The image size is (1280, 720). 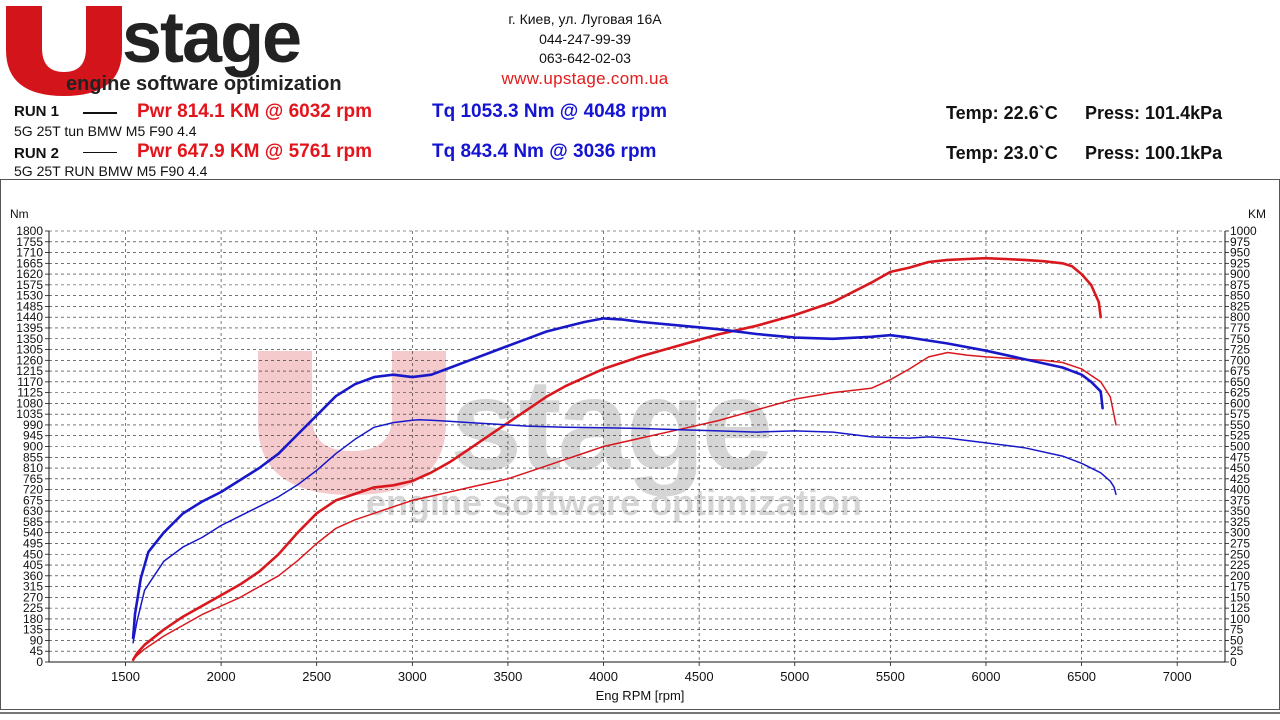 What do you see at coordinates (1237, 630) in the screenshot?
I see `y-right-tick-label: 75` at bounding box center [1237, 630].